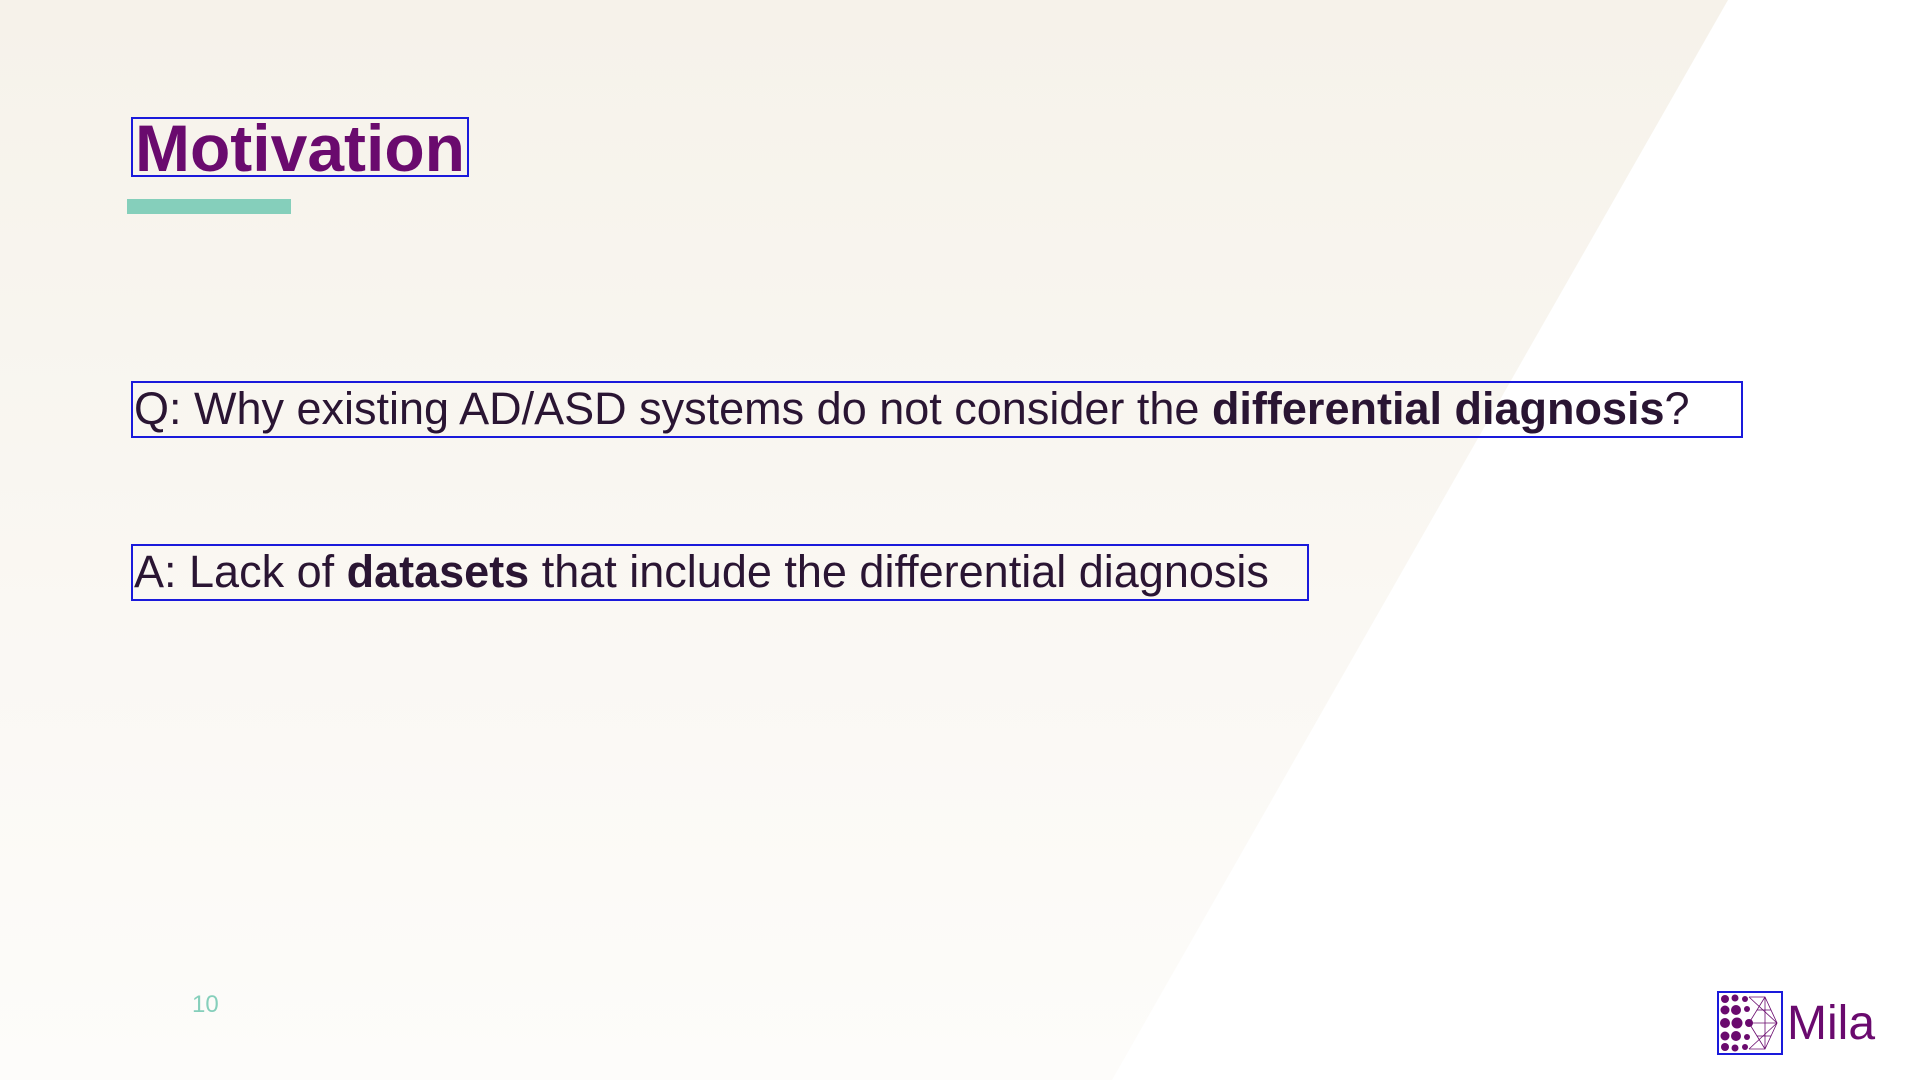 The width and height of the screenshot is (1920, 1080). Describe the element at coordinates (438, 571) in the screenshot. I see `answer-emphasis: datasets` at that location.